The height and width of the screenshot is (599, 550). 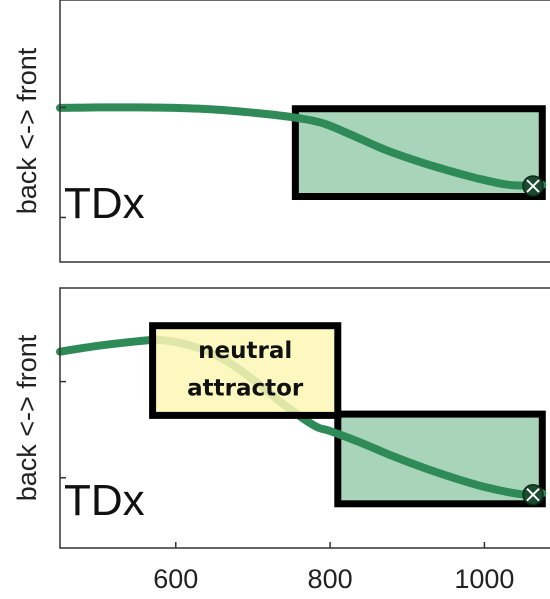 I want to click on annotation-text-line: neutral, so click(x=245, y=351).